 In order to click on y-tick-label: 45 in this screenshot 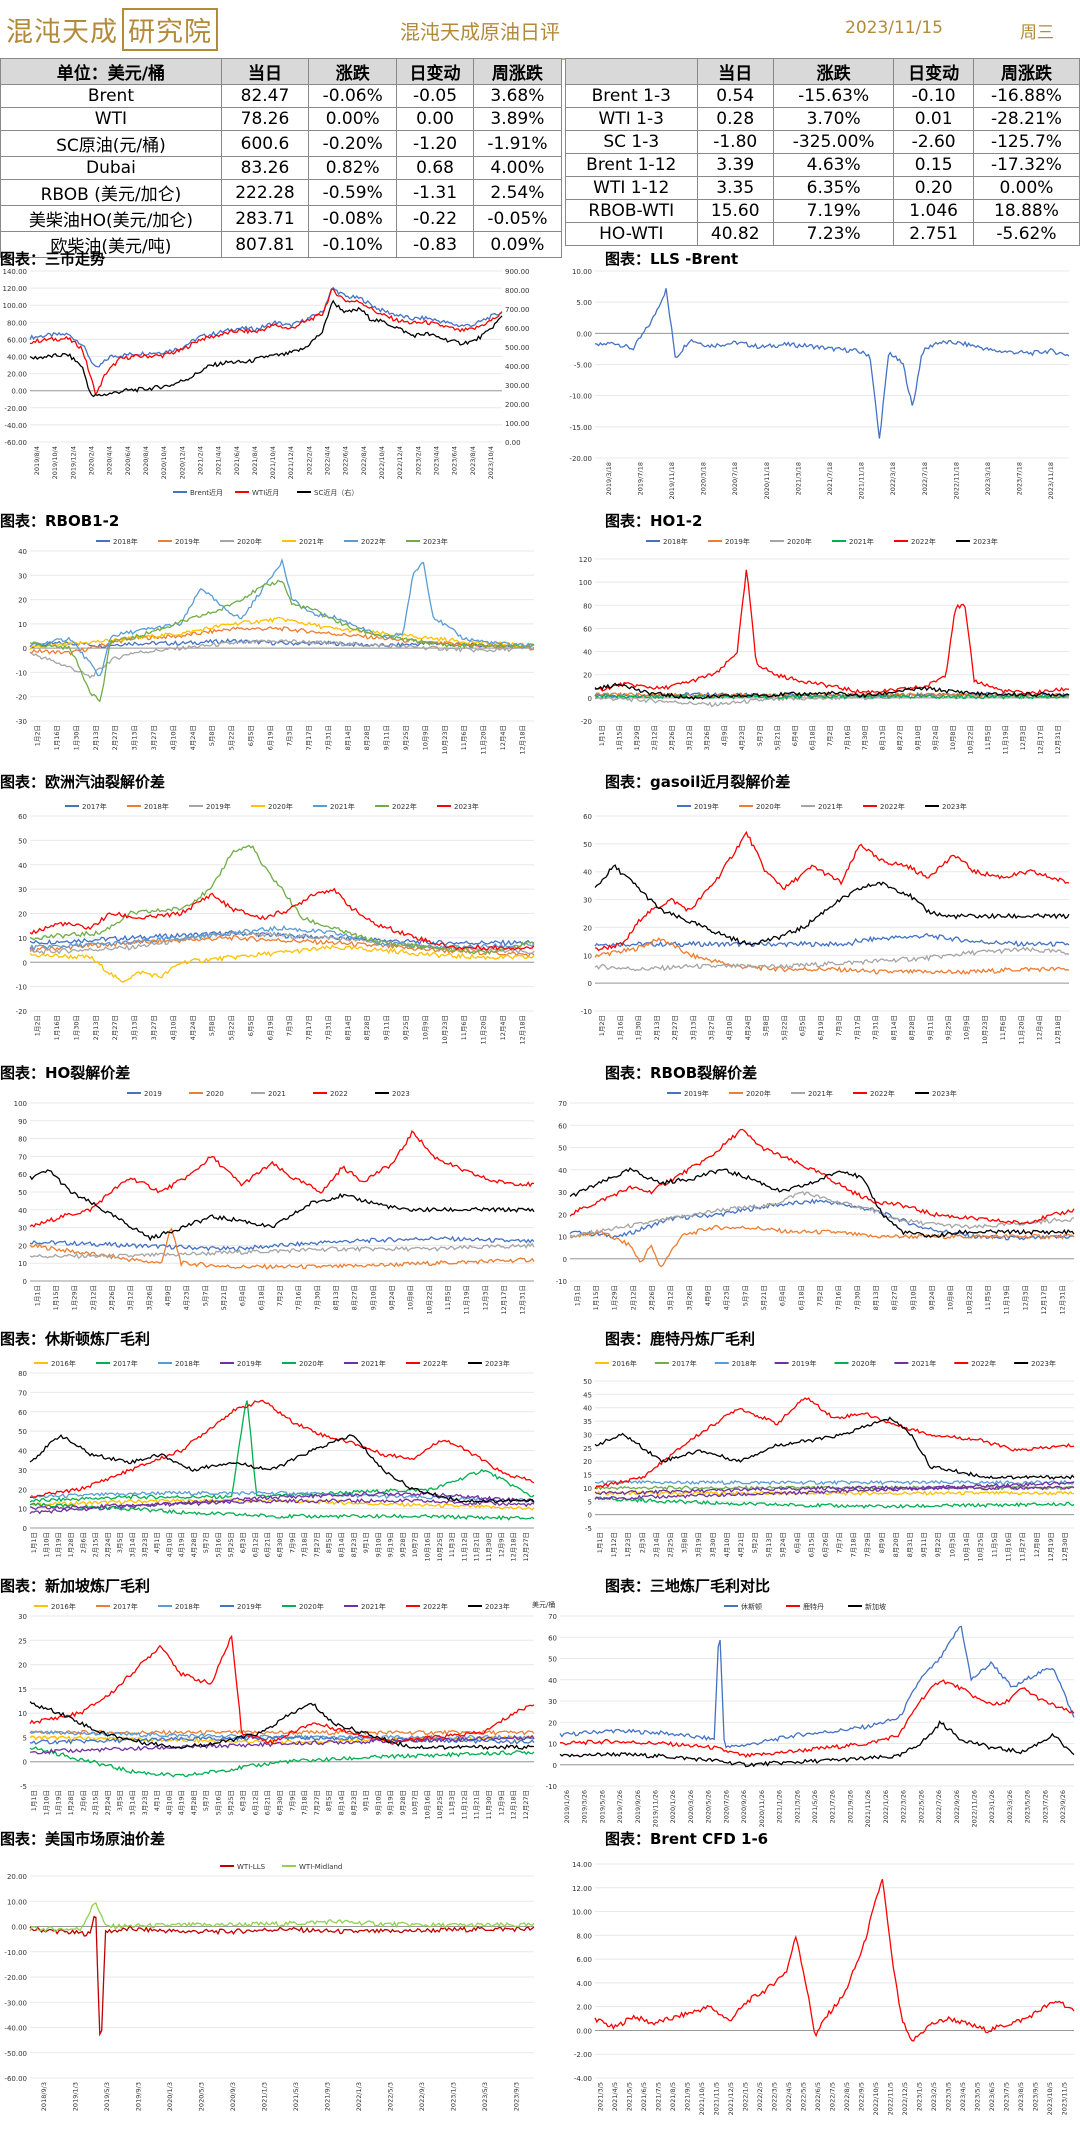, I will do `click(587, 1395)`.